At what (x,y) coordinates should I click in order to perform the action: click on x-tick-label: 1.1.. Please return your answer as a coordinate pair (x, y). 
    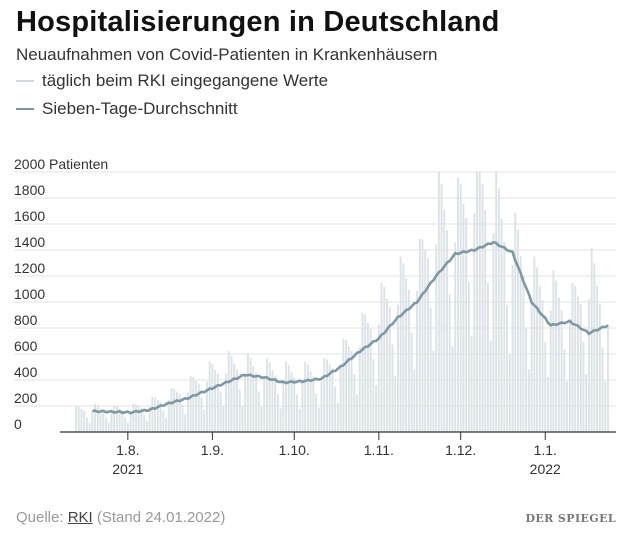
    Looking at the image, I should click on (545, 450).